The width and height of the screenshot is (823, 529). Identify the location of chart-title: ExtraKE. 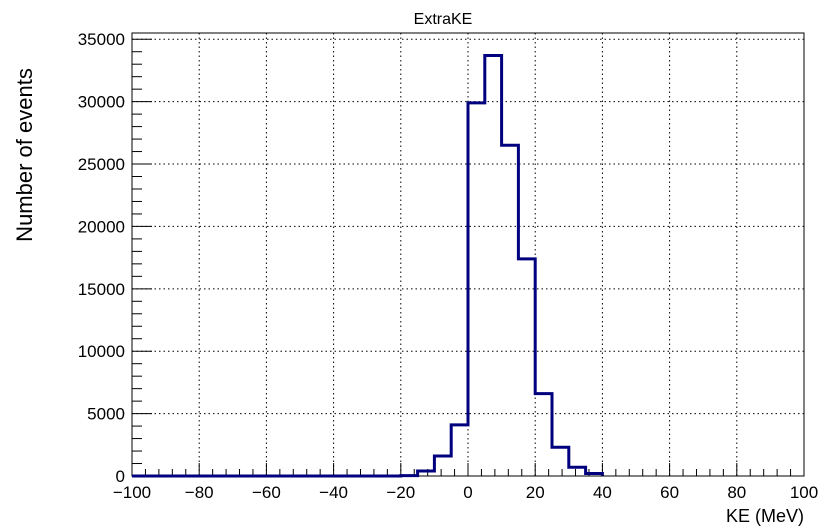
(443, 19).